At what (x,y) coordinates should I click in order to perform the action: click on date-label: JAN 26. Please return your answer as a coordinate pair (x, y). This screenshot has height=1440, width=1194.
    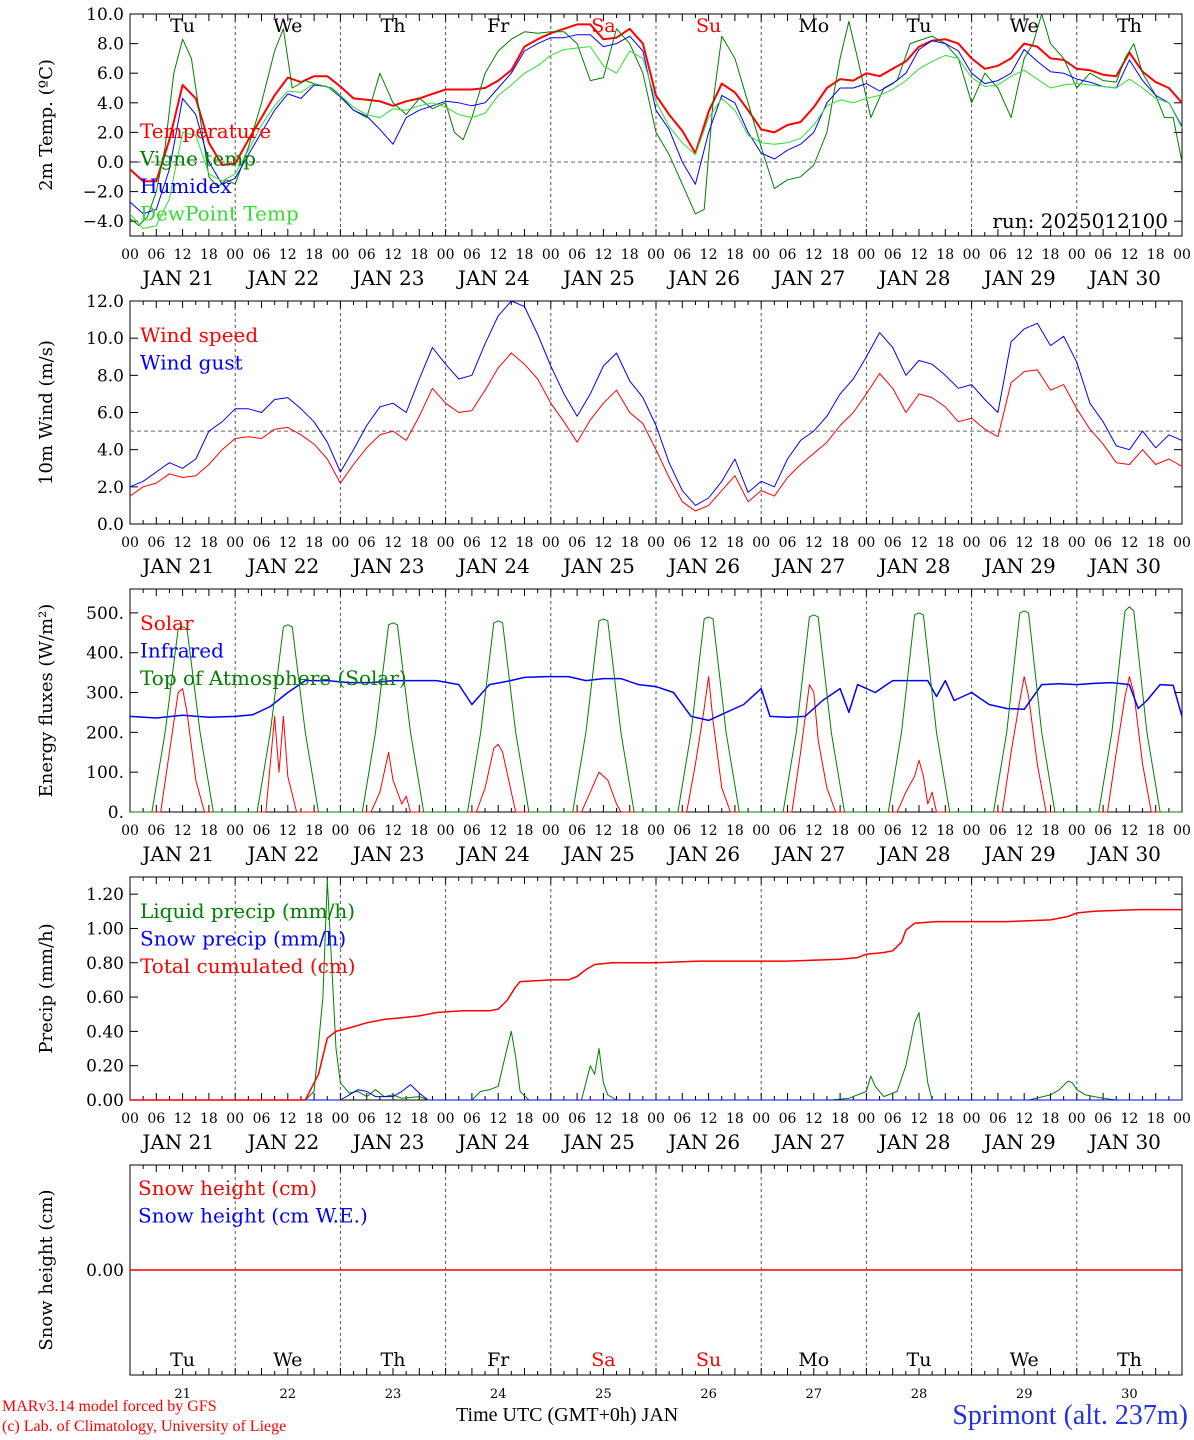
    Looking at the image, I should click on (703, 1142).